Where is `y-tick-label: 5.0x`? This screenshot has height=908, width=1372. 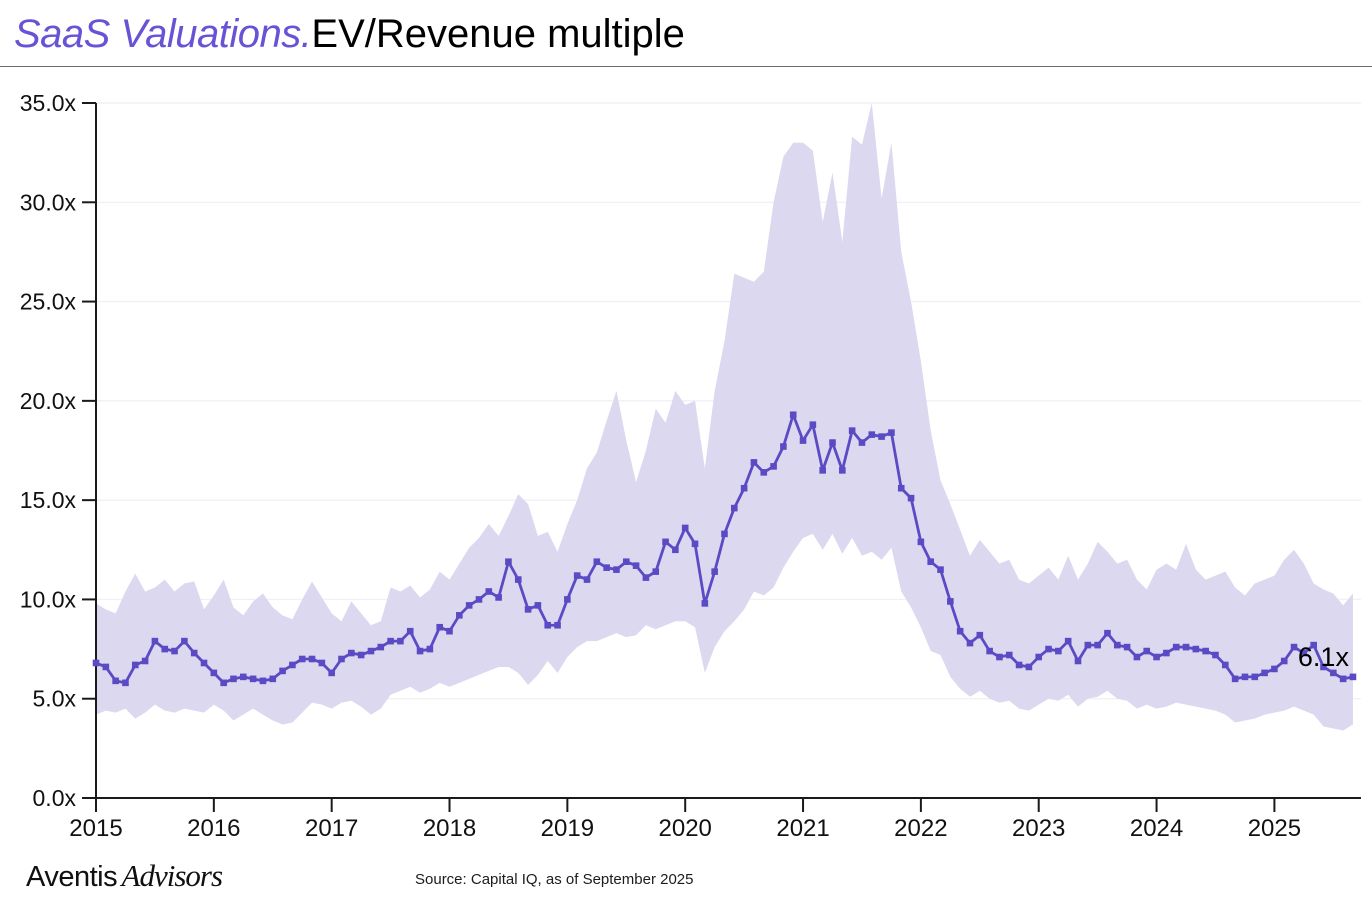 y-tick-label: 5.0x is located at coordinates (55, 699).